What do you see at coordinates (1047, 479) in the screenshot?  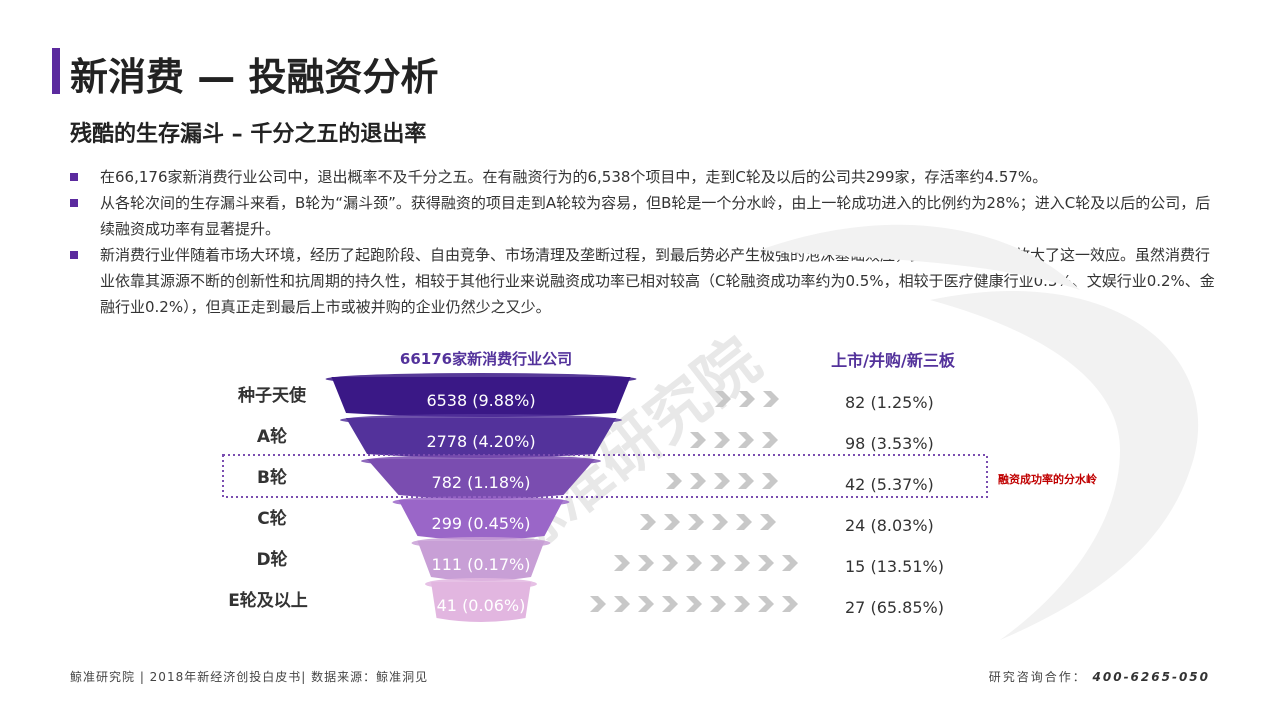 I see `highlight-note: 融资成功率的分水岭` at bounding box center [1047, 479].